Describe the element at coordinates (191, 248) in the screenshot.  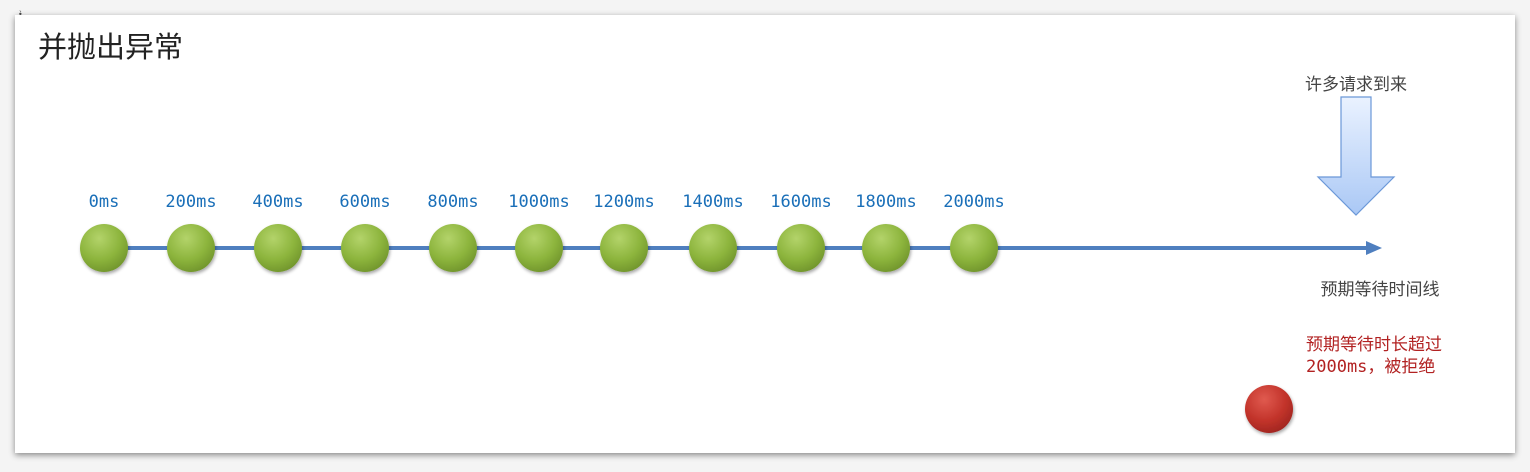
I see `timeline-node-200ms` at that location.